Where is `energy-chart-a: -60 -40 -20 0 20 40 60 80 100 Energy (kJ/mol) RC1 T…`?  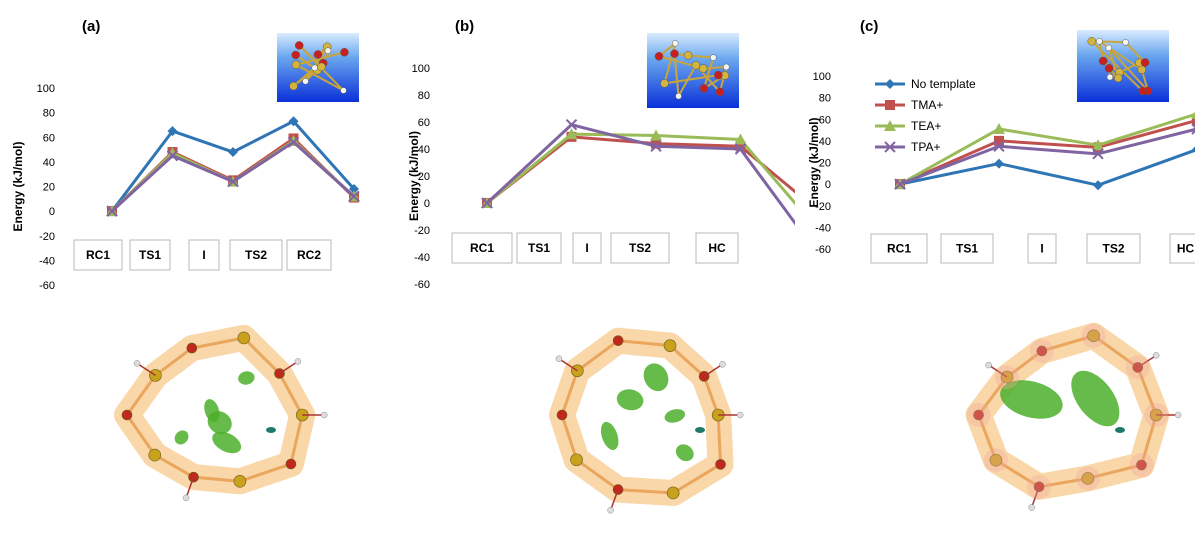
energy-chart-a: -60 -40 -20 0 20 40 60 80 100 Energy (kJ/mol) RC1 T… is located at coordinates (185, 187).